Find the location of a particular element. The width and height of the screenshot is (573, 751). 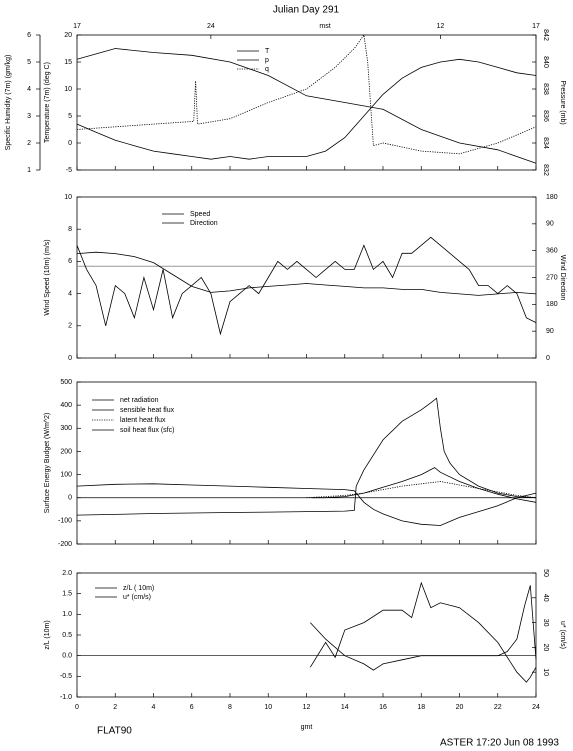

x2-axis-label: mst is located at coordinates (324, 26).